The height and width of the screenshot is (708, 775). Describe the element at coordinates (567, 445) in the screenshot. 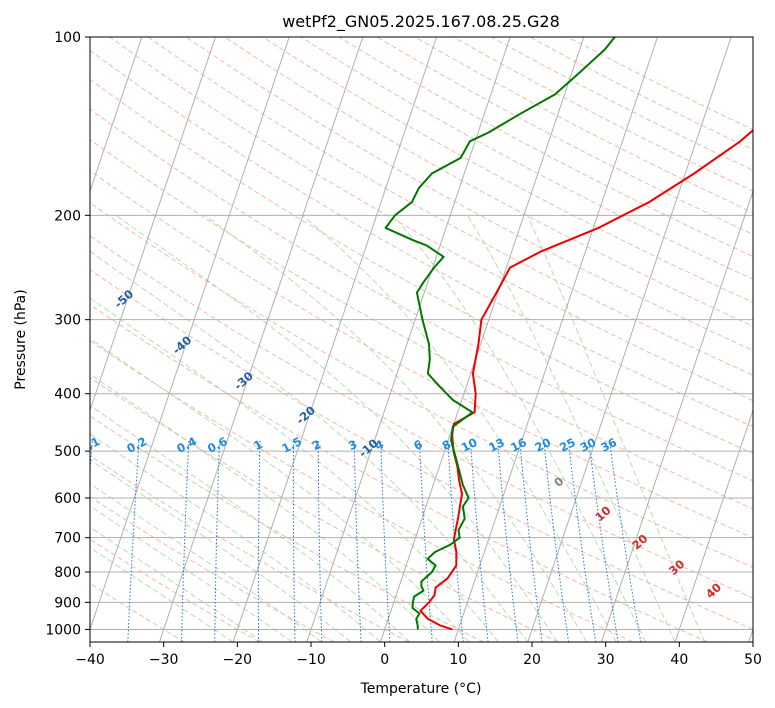

I see `mixing-ratio-label: 25` at that location.